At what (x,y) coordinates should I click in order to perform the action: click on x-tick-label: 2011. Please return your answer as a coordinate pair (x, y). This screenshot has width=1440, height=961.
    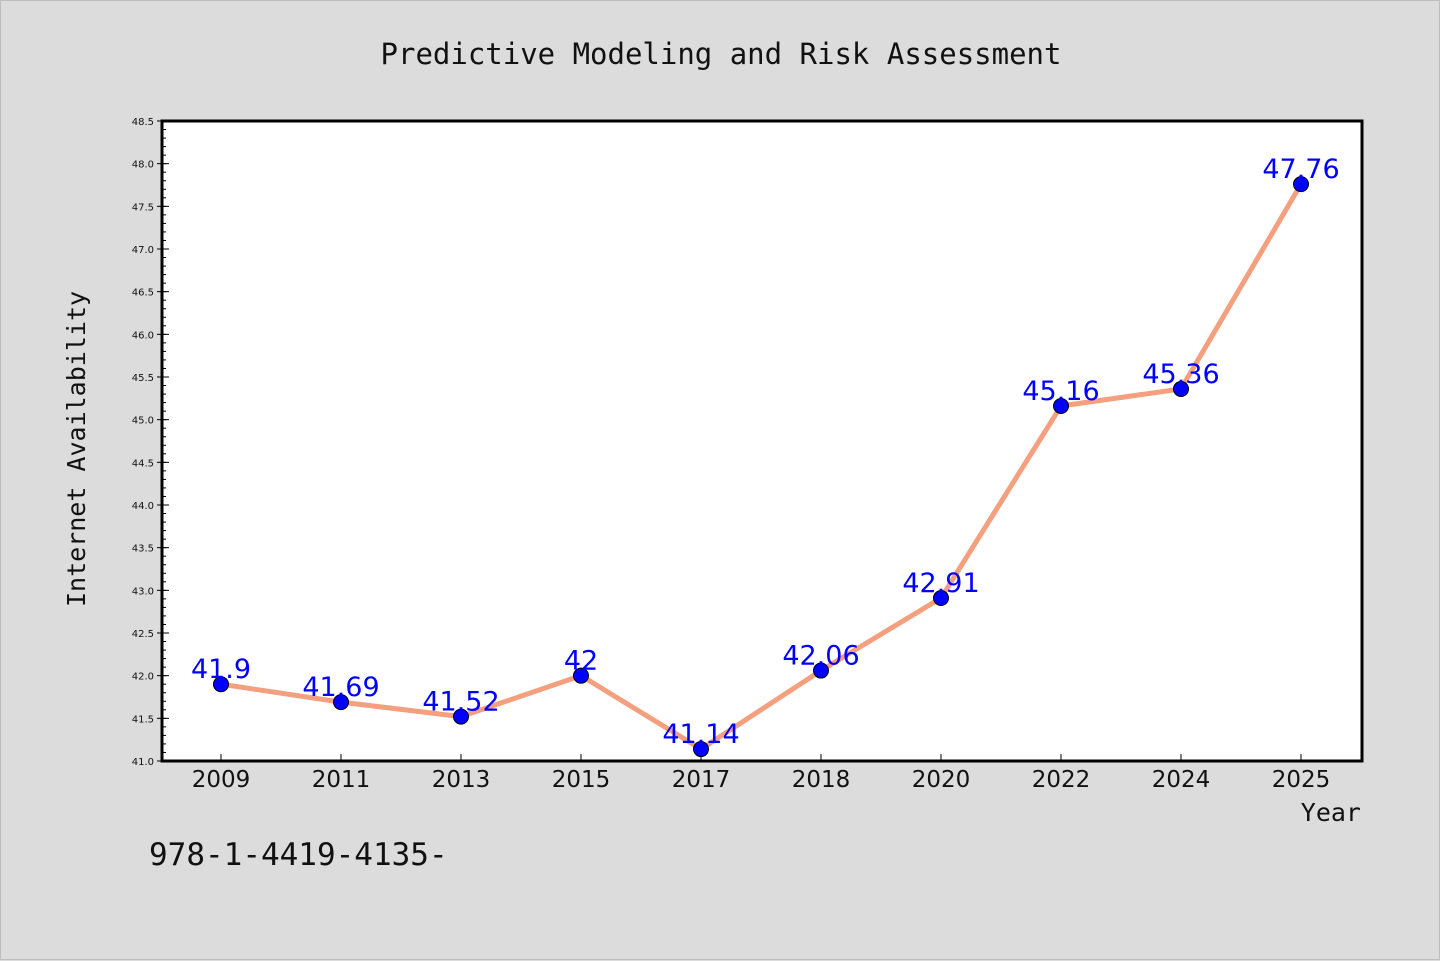
    Looking at the image, I should click on (341, 780).